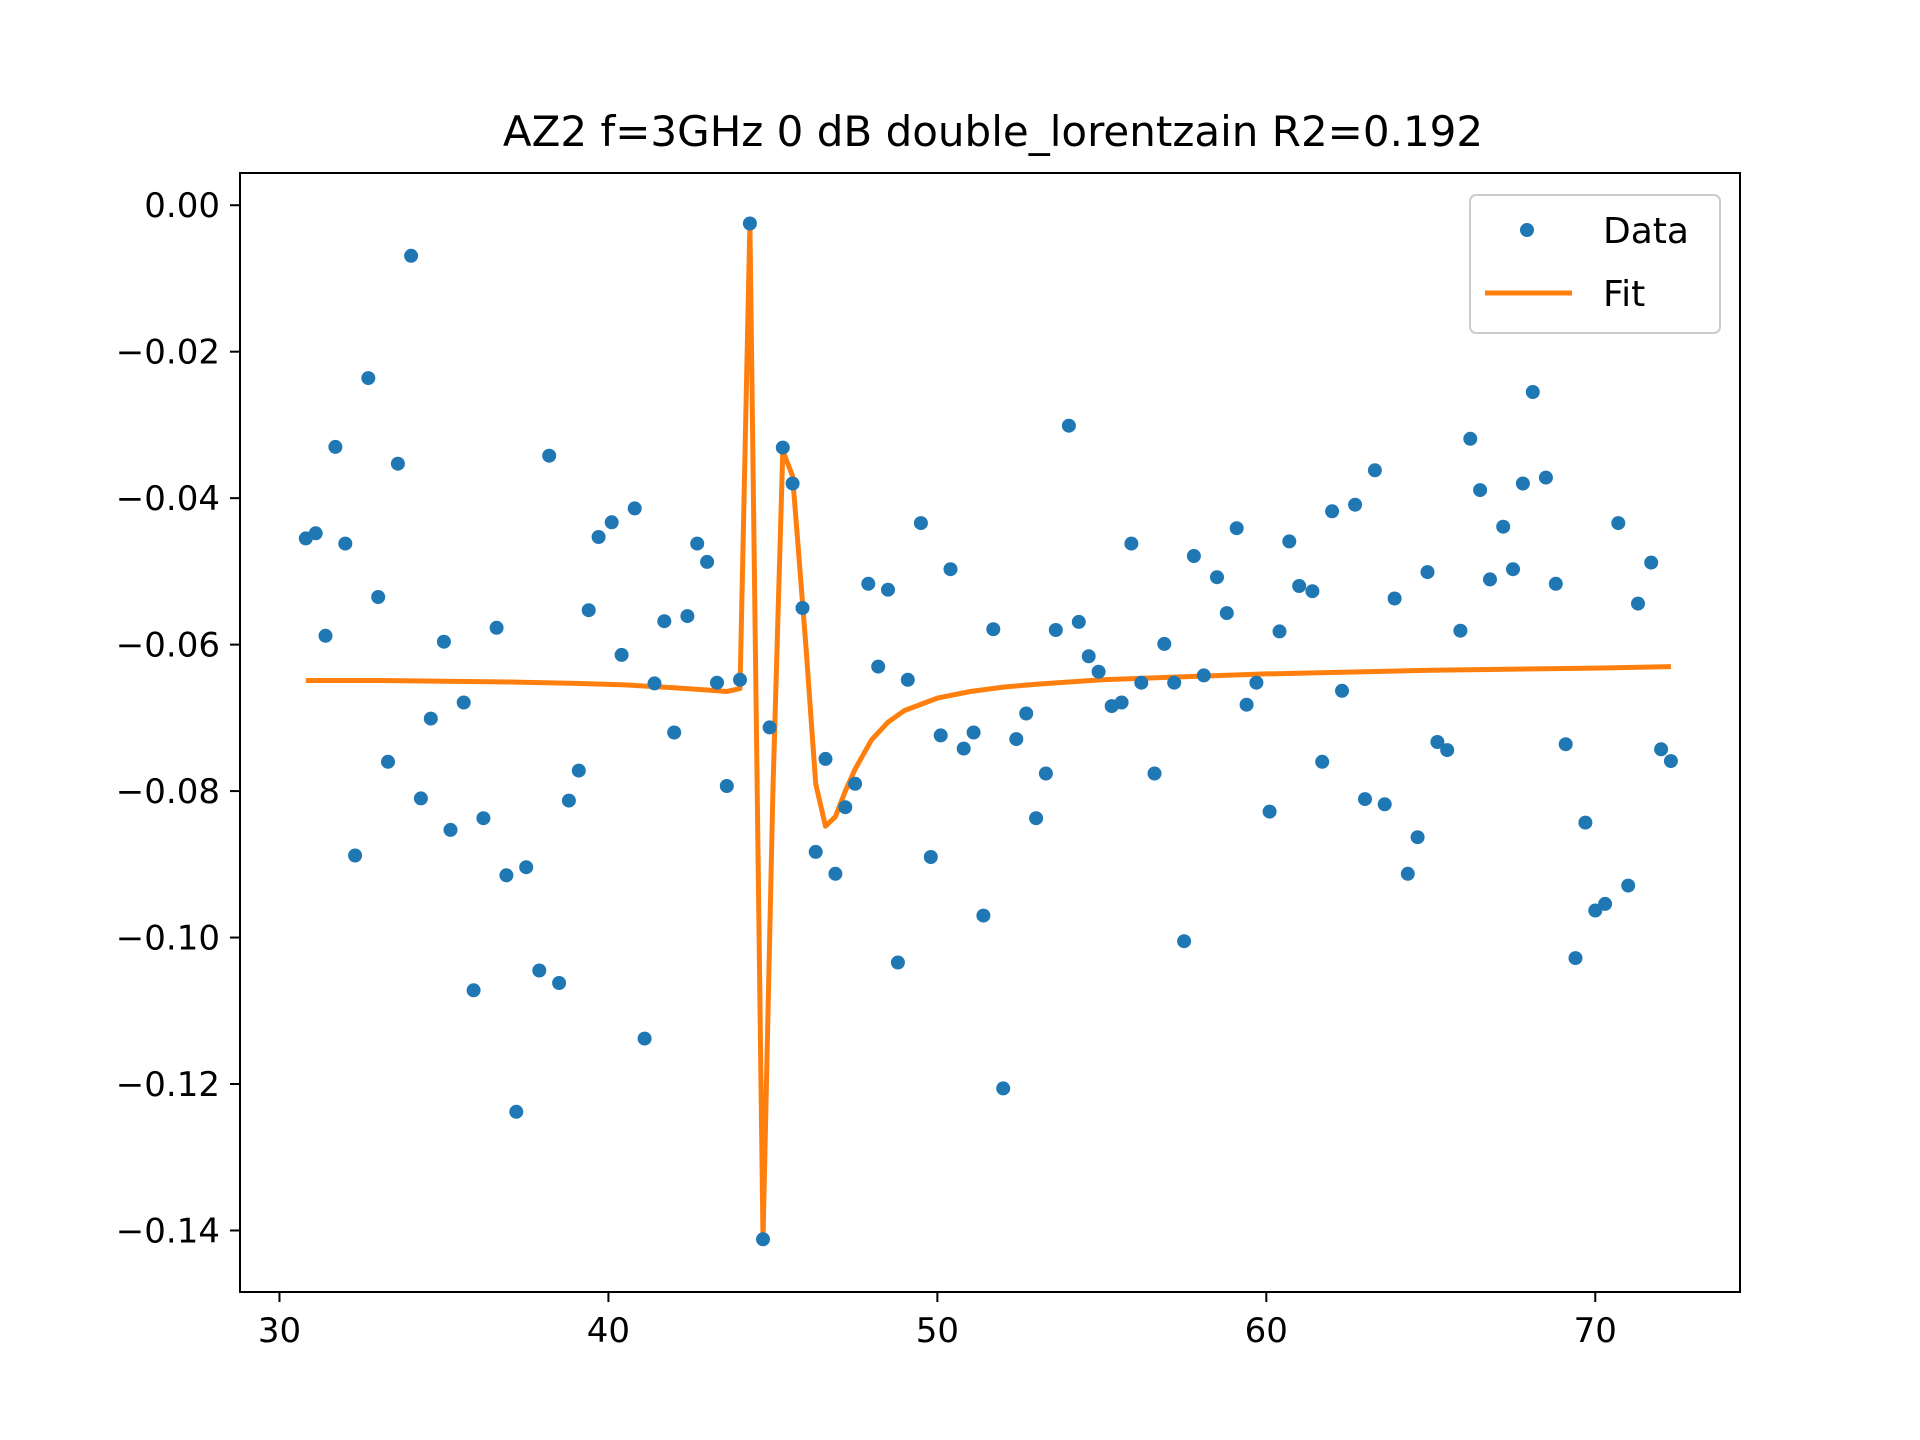  I want to click on y-axis: 0.00 −0.02 −0.04 −0.06 −0.08 −0.10 −0.12 −0.14, so click(178, 718).